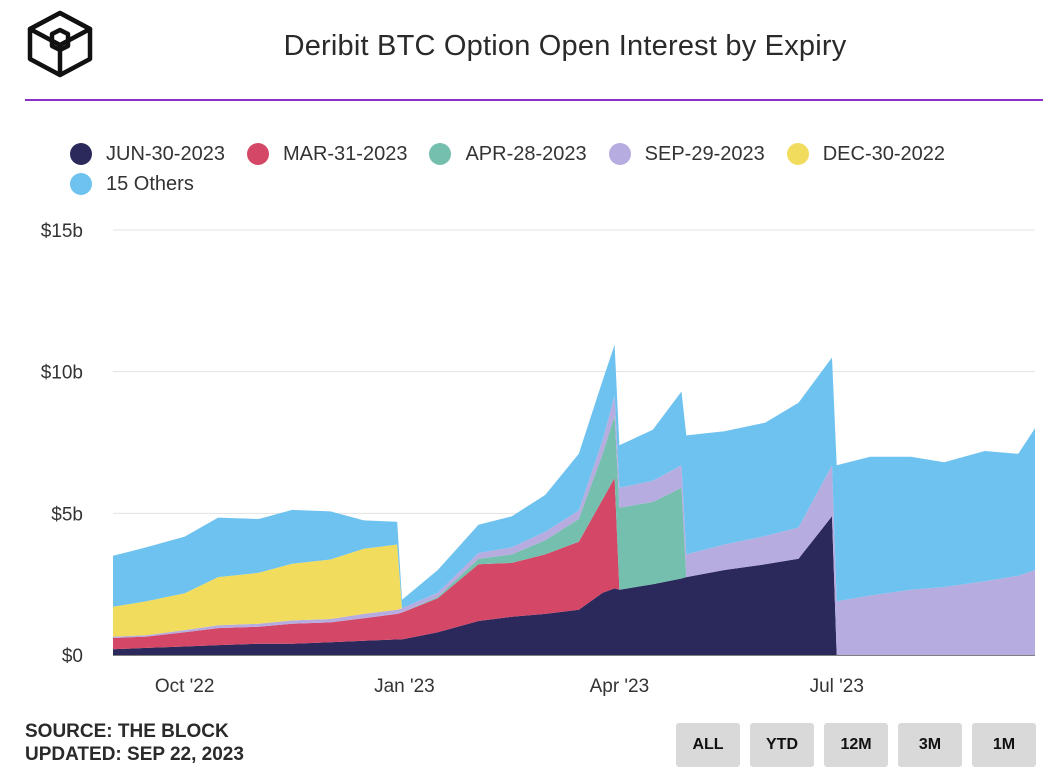 This screenshot has width=1062, height=782. I want to click on source-label: SOURCE: THE BLOCK, so click(127, 731).